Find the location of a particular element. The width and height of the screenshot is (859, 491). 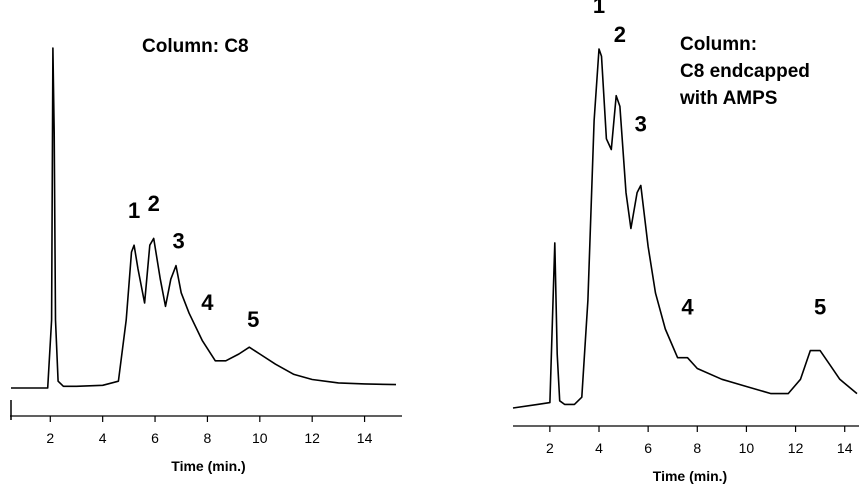

chart-title-line: C8 endcapped is located at coordinates (745, 71).